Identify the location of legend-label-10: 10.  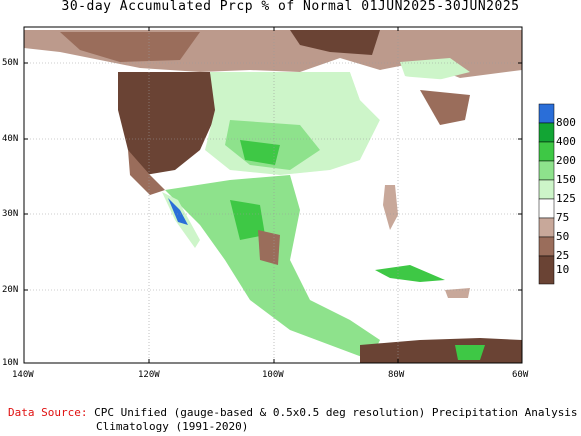
(563, 269).